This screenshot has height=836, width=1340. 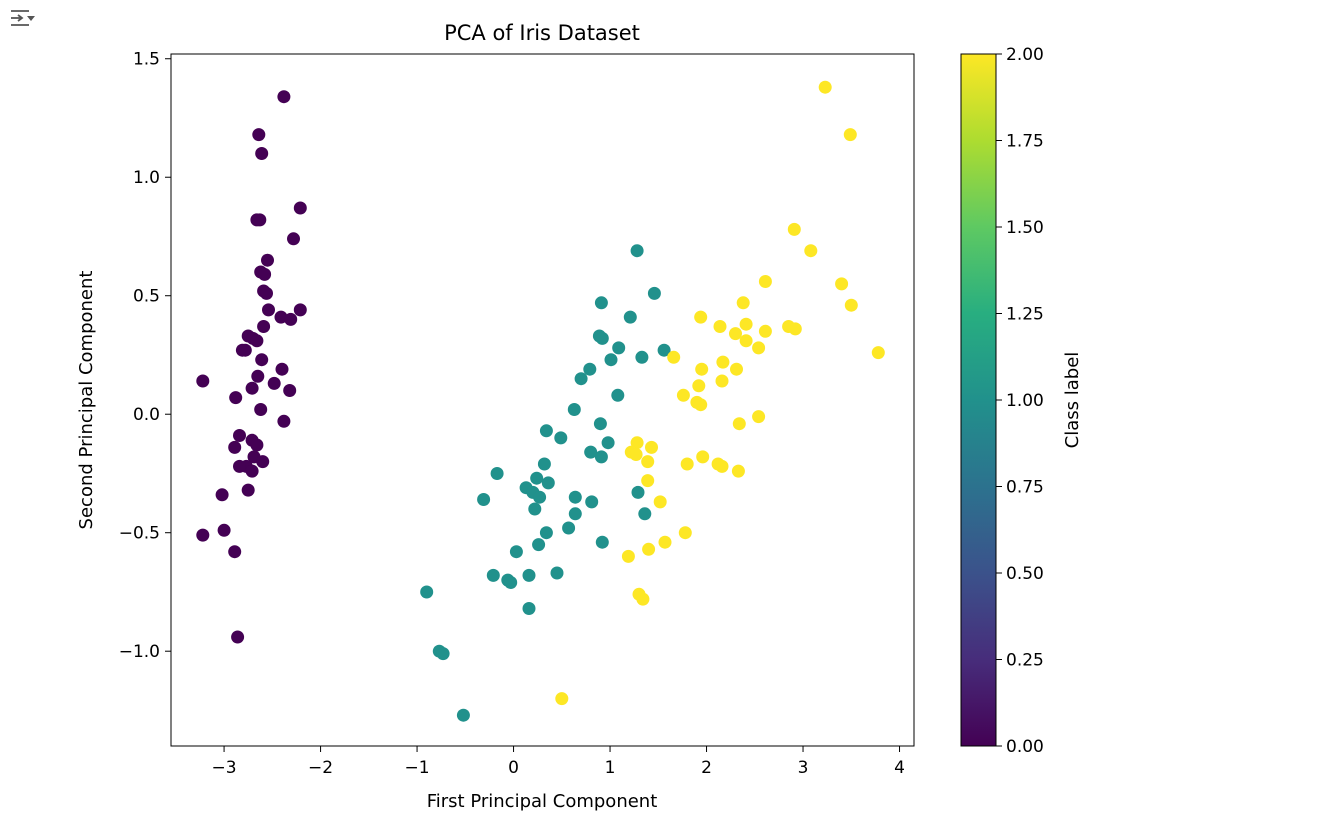 What do you see at coordinates (1025, 55) in the screenshot?
I see `colorbar-tick-label: 2.00` at bounding box center [1025, 55].